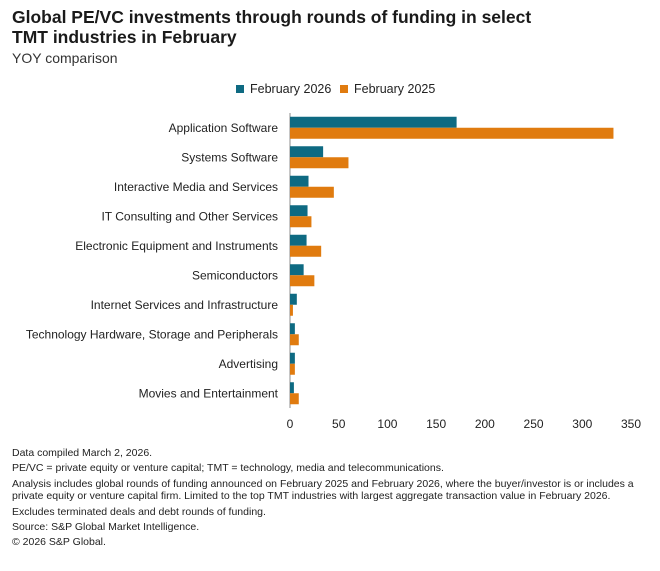  I want to click on x-tick-label-100: 100, so click(387, 424).